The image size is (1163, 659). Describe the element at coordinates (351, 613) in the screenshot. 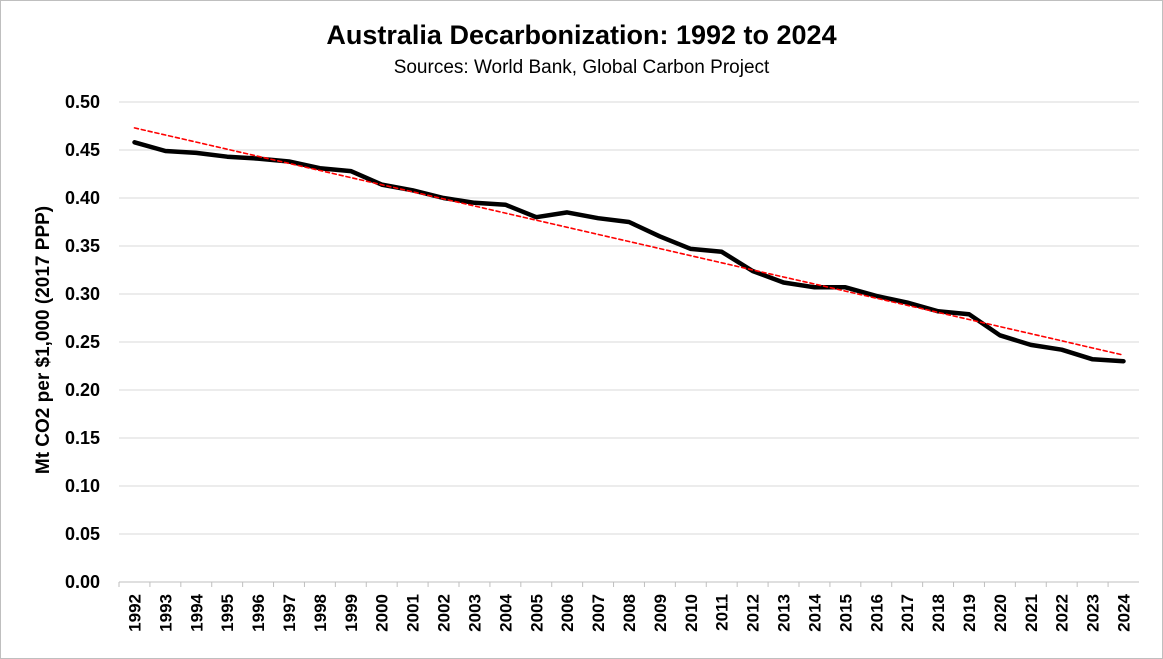

I see `x-tick-label: 1999` at that location.